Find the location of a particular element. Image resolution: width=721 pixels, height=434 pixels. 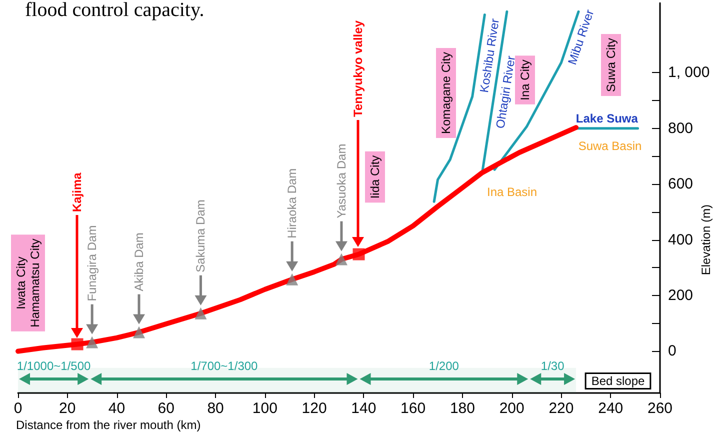

data-label: Sakuma Dam is located at coordinates (201, 236).